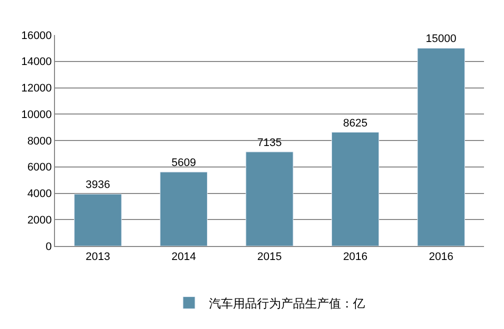  I want to click on y-tick-label: 6000, so click(39, 168).